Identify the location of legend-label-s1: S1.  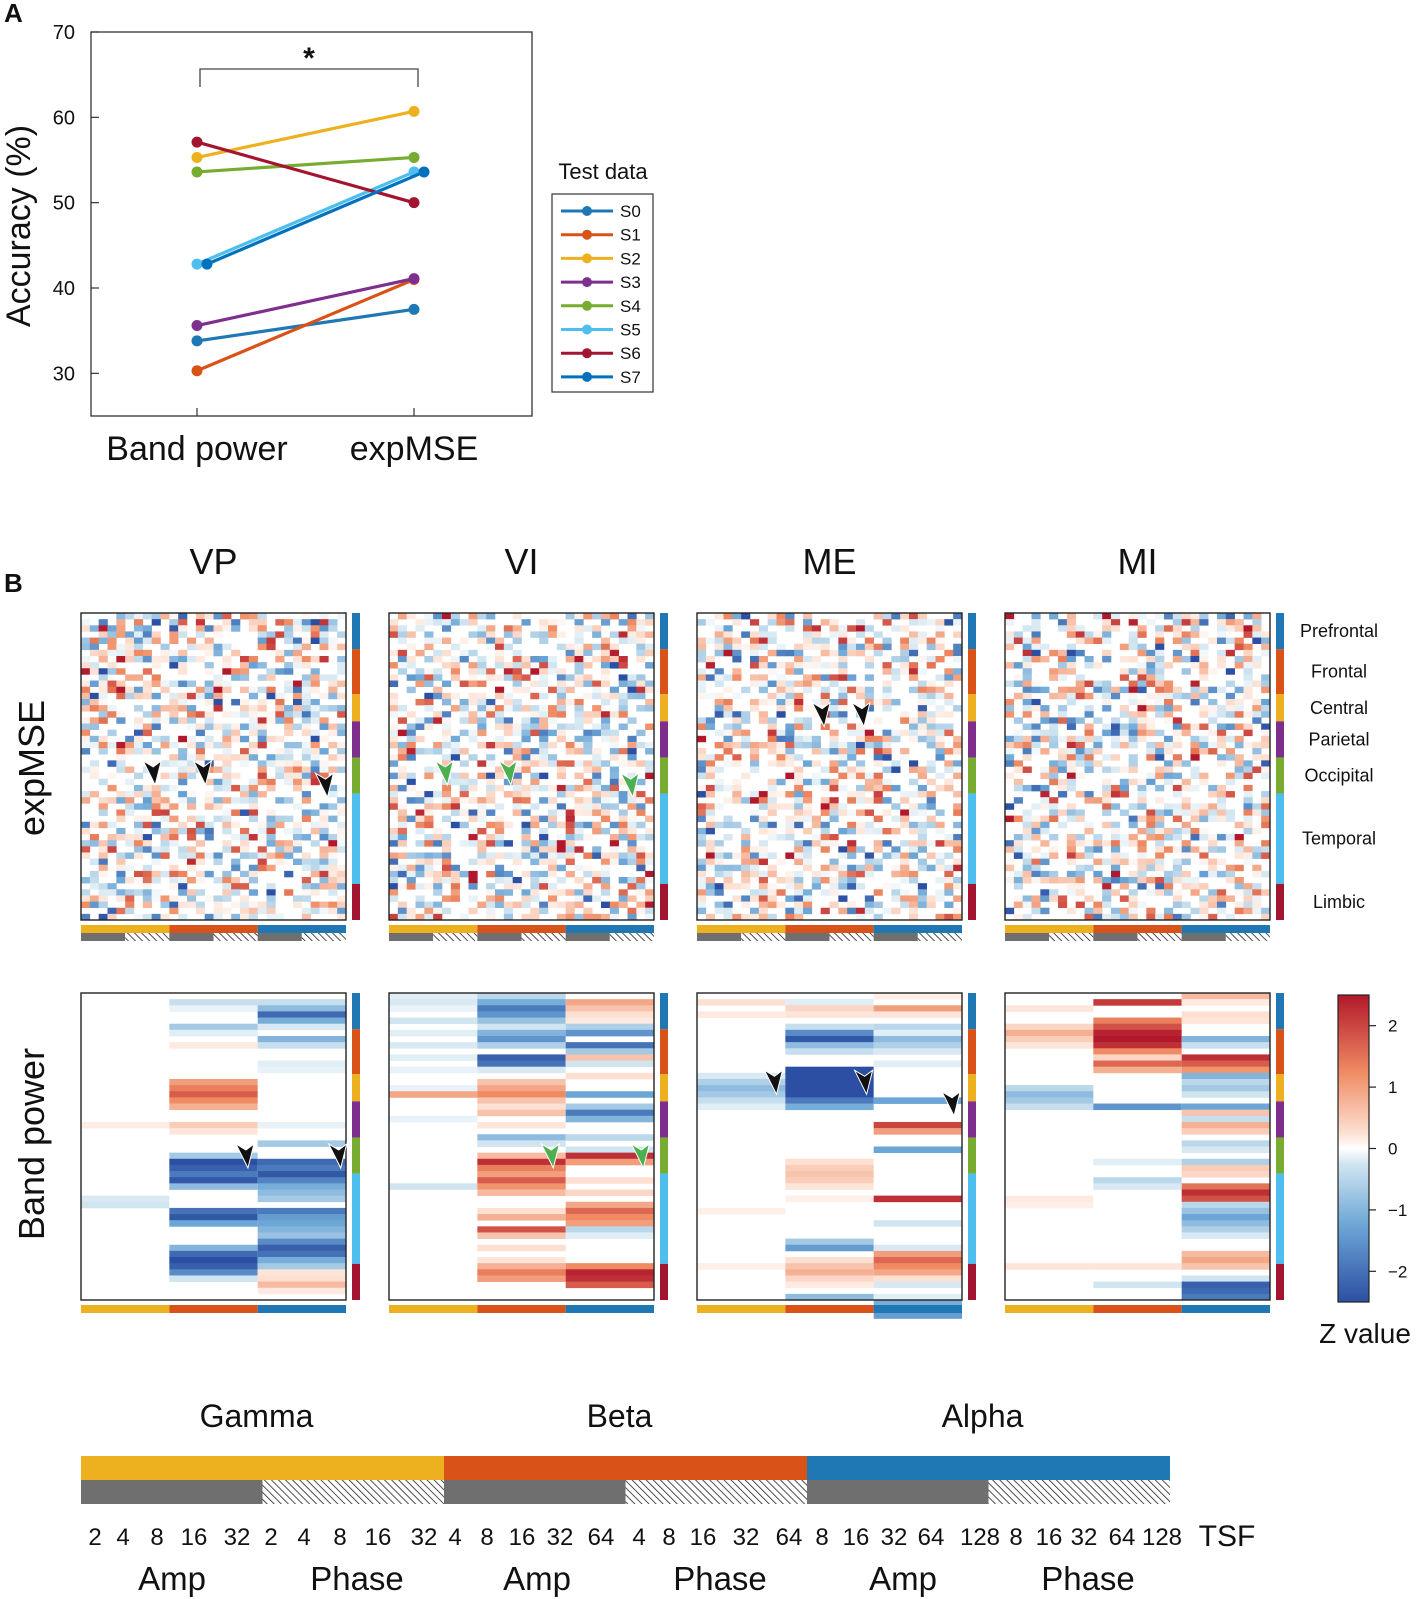
(630, 235).